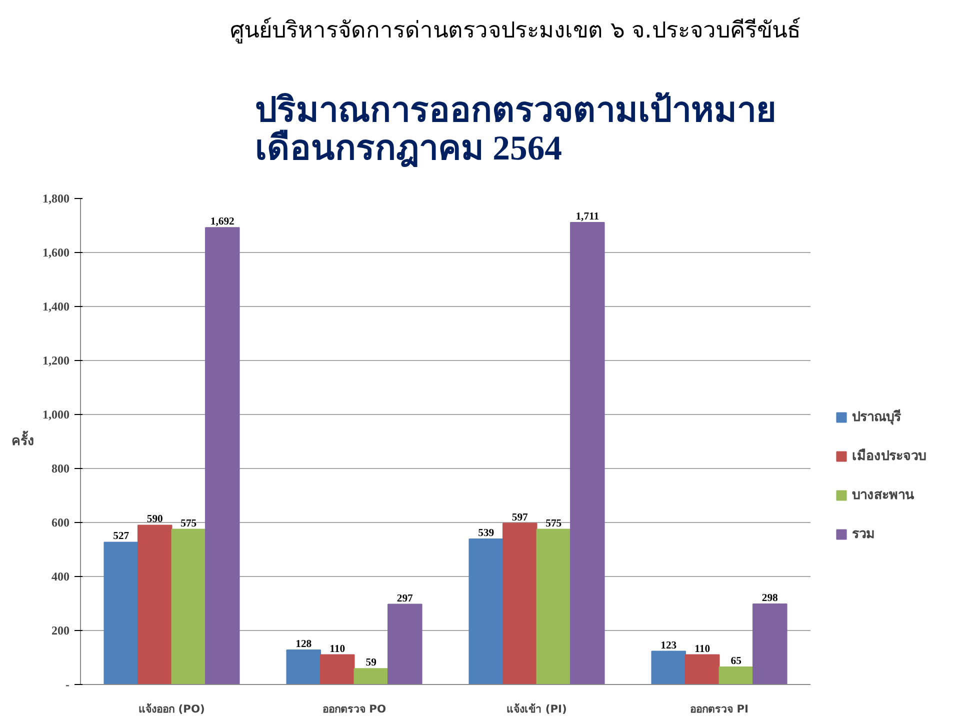 The width and height of the screenshot is (960, 720). What do you see at coordinates (889, 457) in the screenshot?
I see `legend-label: เมืองประจวบ` at bounding box center [889, 457].